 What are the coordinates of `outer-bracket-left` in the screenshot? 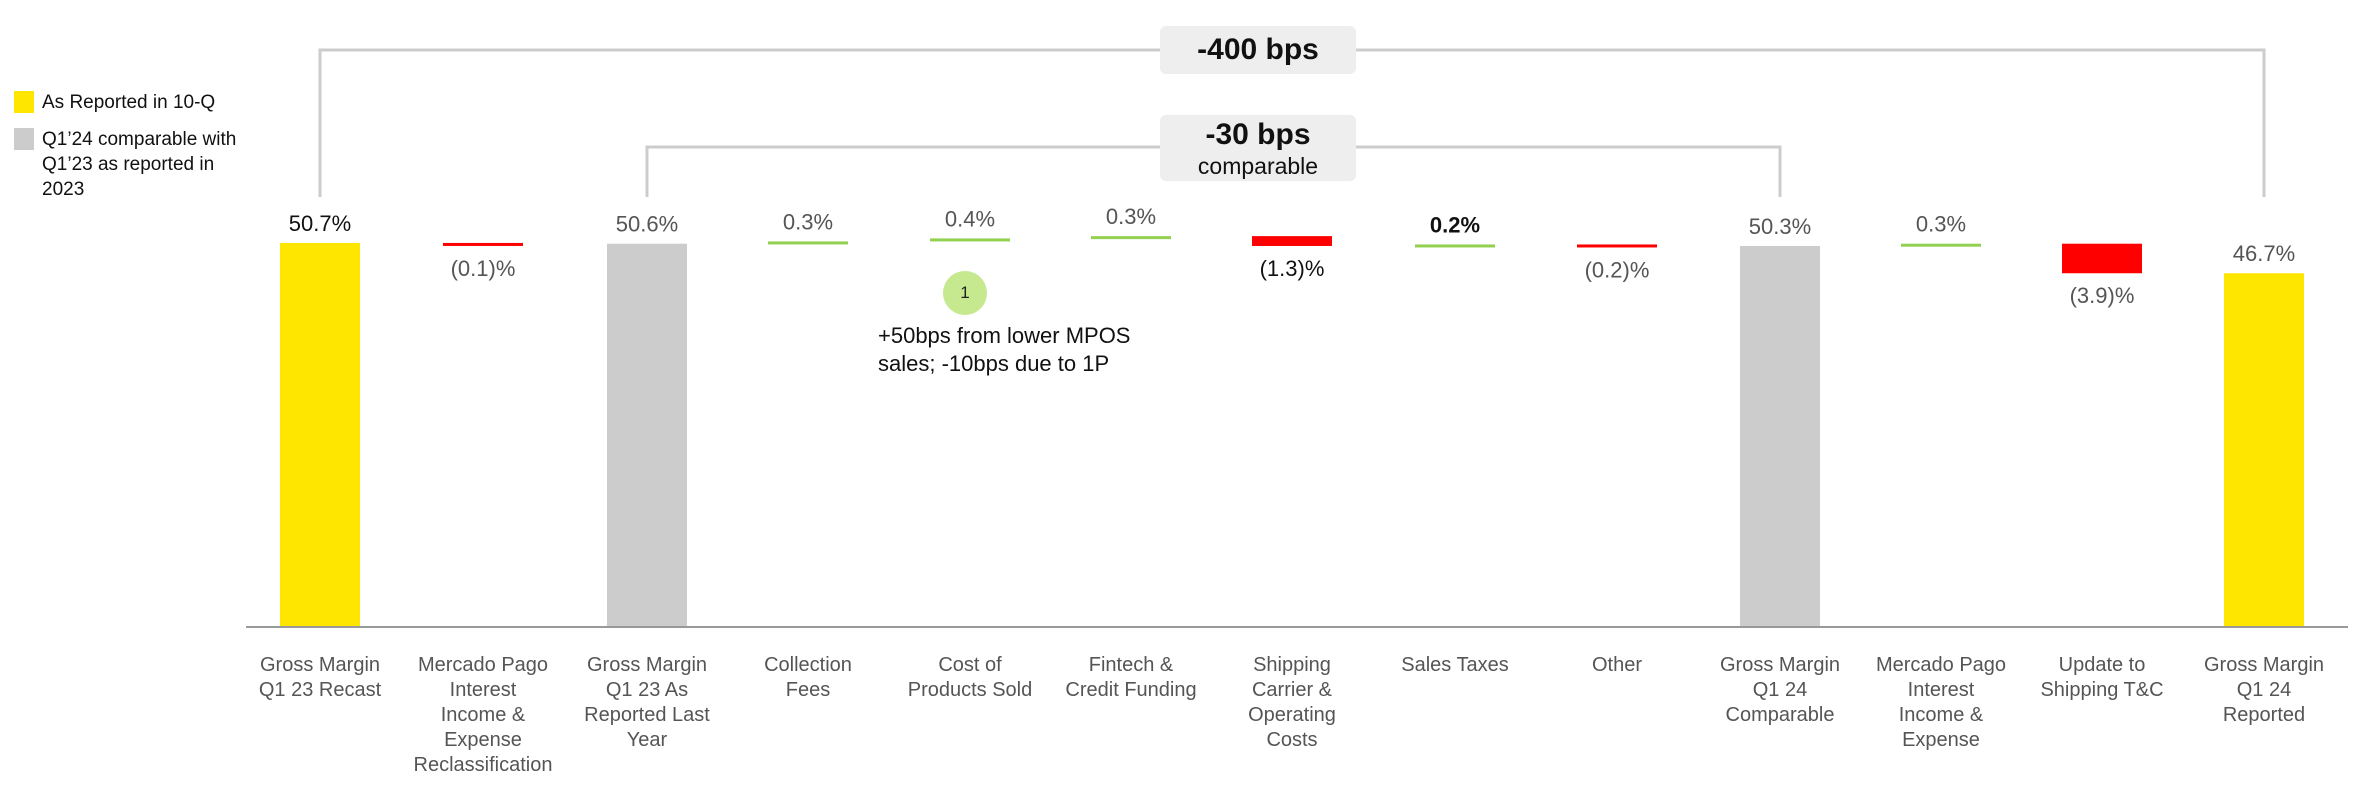 It's located at (739, 122).